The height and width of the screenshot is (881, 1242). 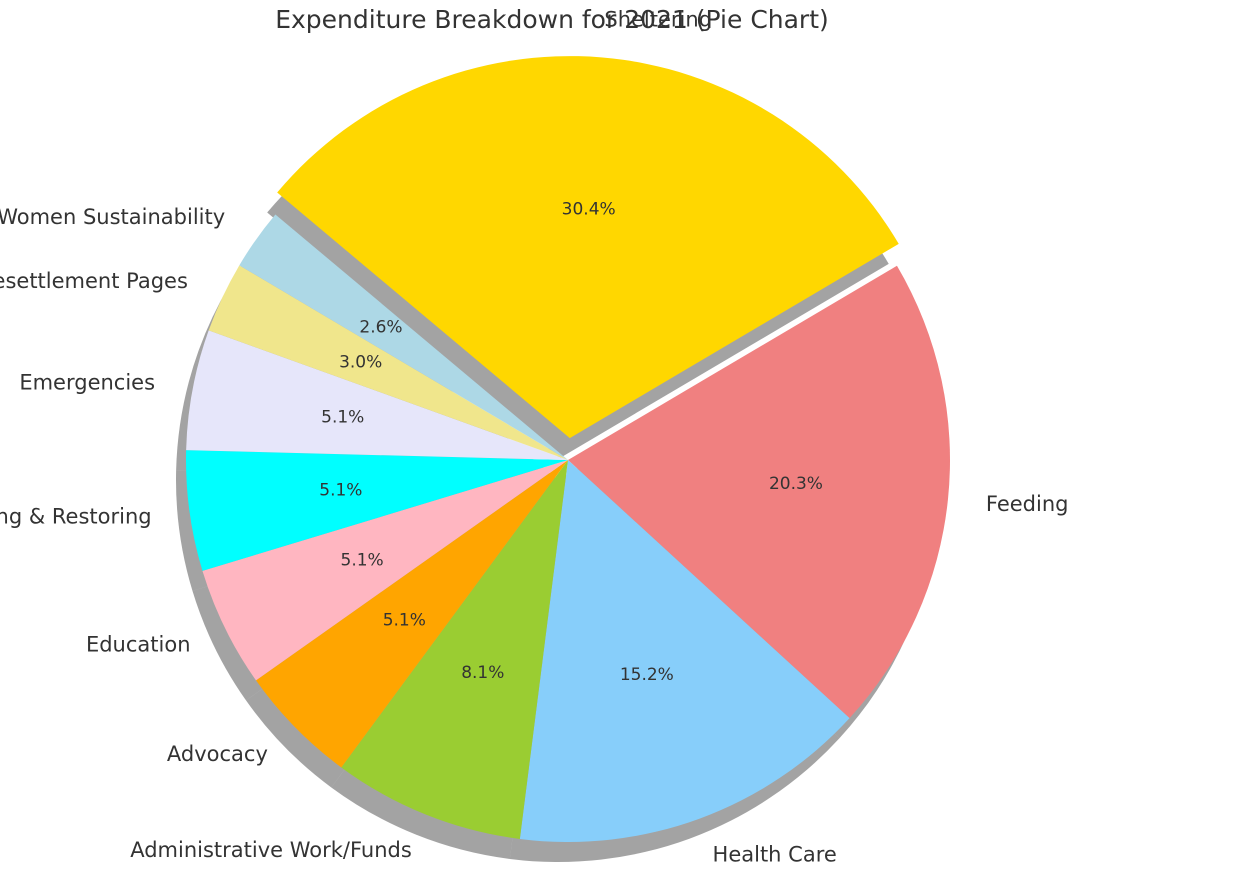 I want to click on percent-label-building-restoring: 5.1%, so click(x=340, y=491).